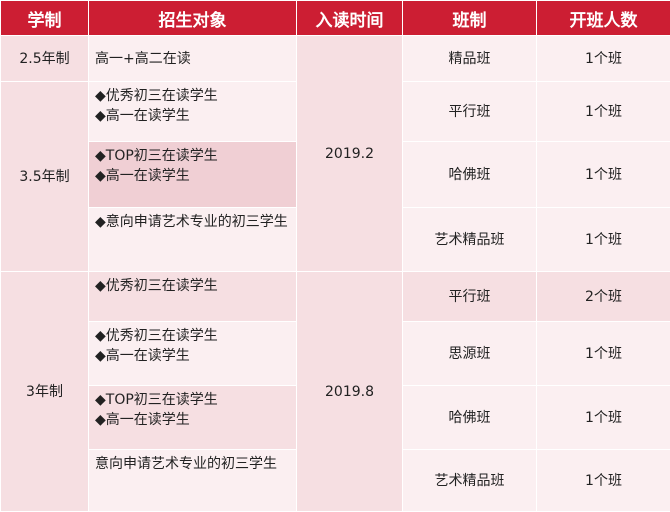  I want to click on table-row: ◆优秀初三在读学生 ◆高一在读学生 思源班 1个班, so click(335, 353).